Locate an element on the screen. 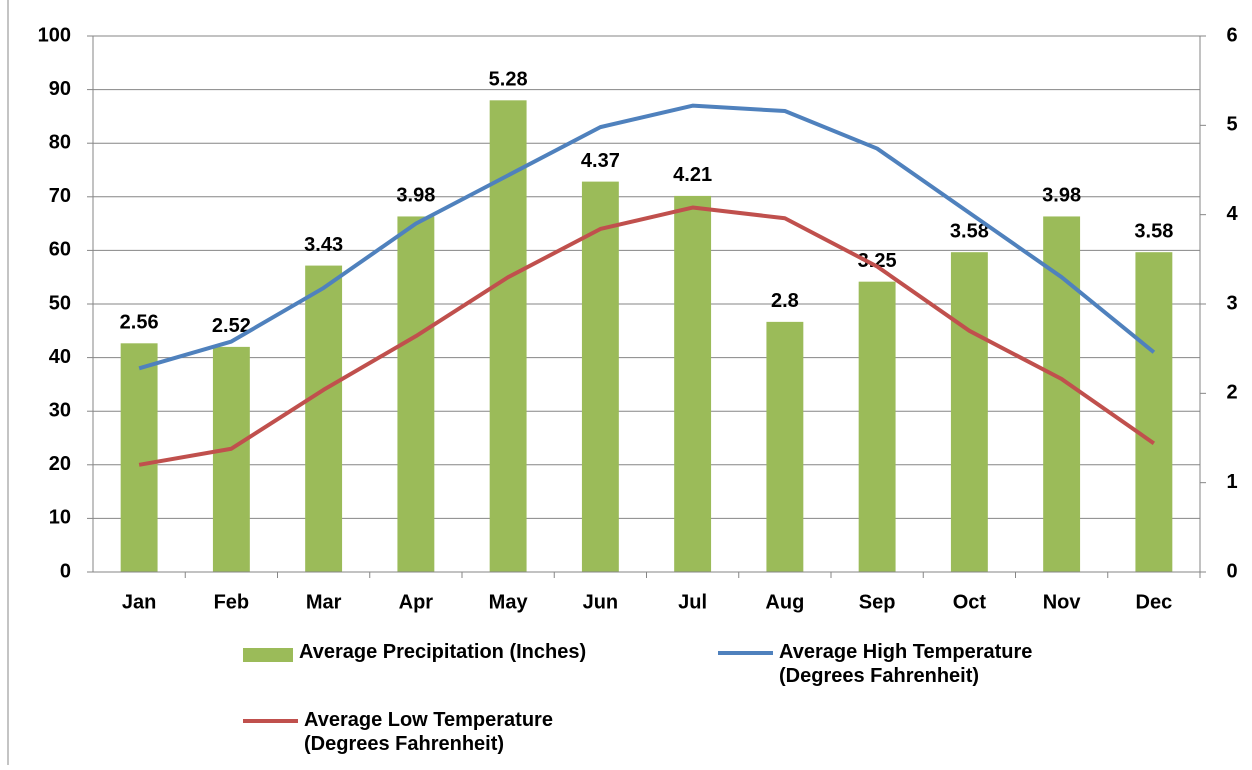 The width and height of the screenshot is (1252, 770). data-label: 3.25 is located at coordinates (877, 261).